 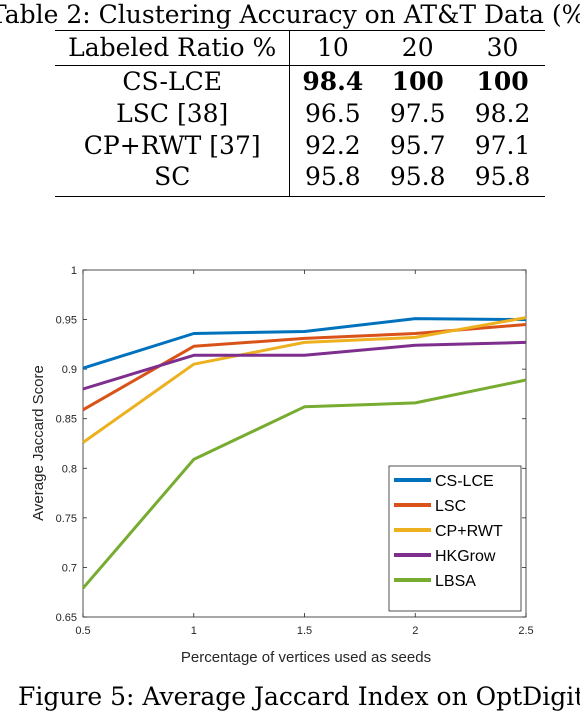 I want to click on legend-label-cp-rwt: CP+RWT, so click(x=469, y=531).